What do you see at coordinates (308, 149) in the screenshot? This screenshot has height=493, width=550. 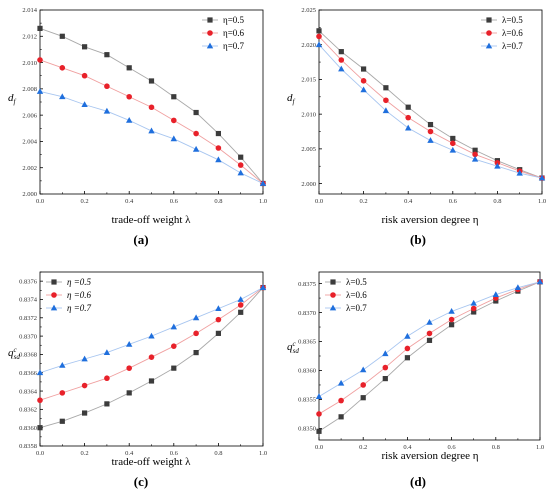 I see `y-tick-label: 2.005` at bounding box center [308, 149].